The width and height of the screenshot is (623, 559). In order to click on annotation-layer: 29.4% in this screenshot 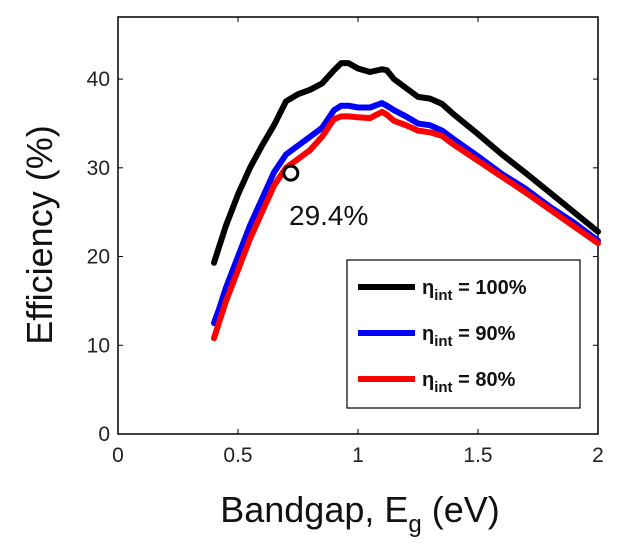, I will do `click(325, 197)`.